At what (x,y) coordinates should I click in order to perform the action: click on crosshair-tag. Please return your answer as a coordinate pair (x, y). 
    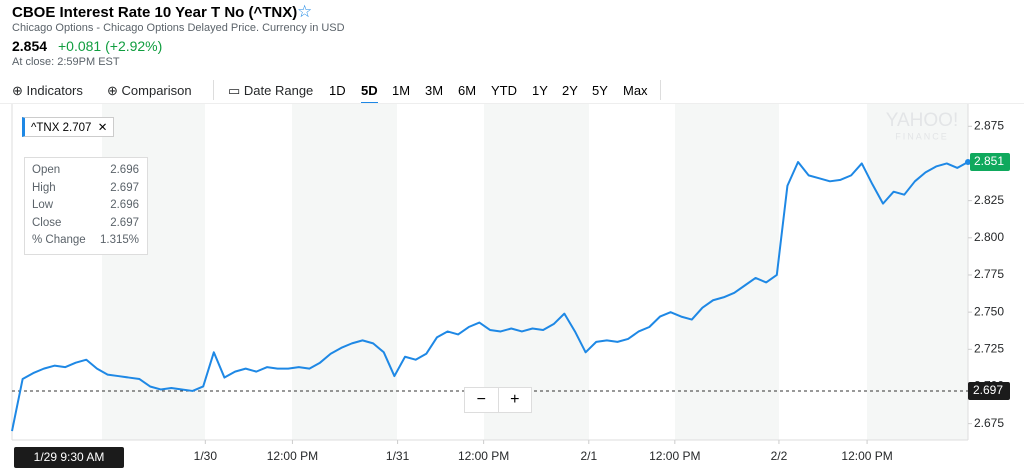
    Looking at the image, I should click on (69, 457).